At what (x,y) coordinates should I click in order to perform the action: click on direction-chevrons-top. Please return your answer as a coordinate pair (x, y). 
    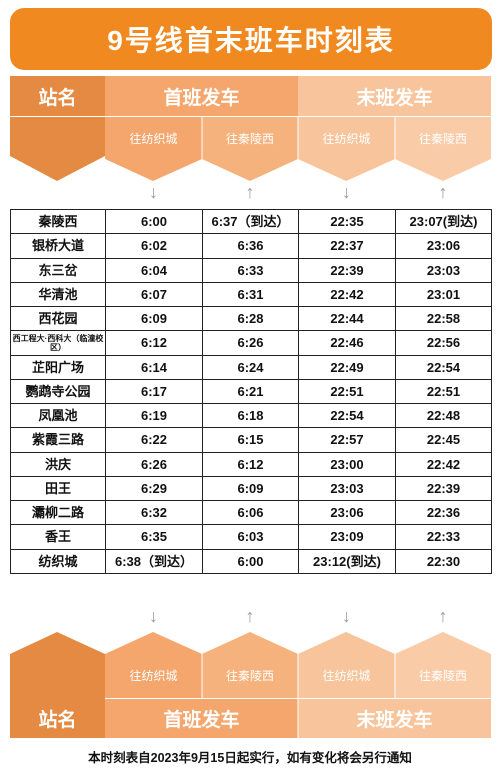
    Looking at the image, I should click on (298, 149).